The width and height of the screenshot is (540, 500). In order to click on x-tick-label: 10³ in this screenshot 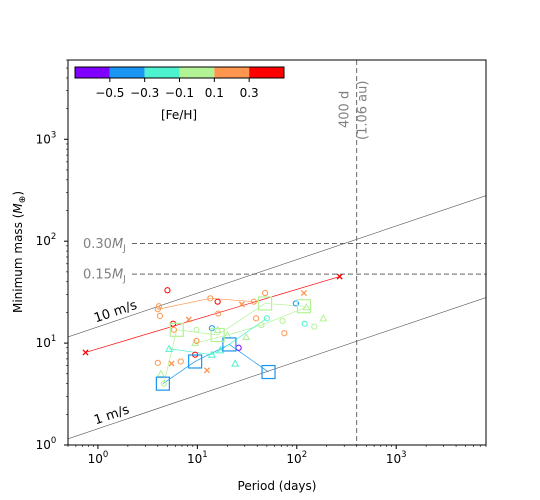, I will do `click(396, 458)`.